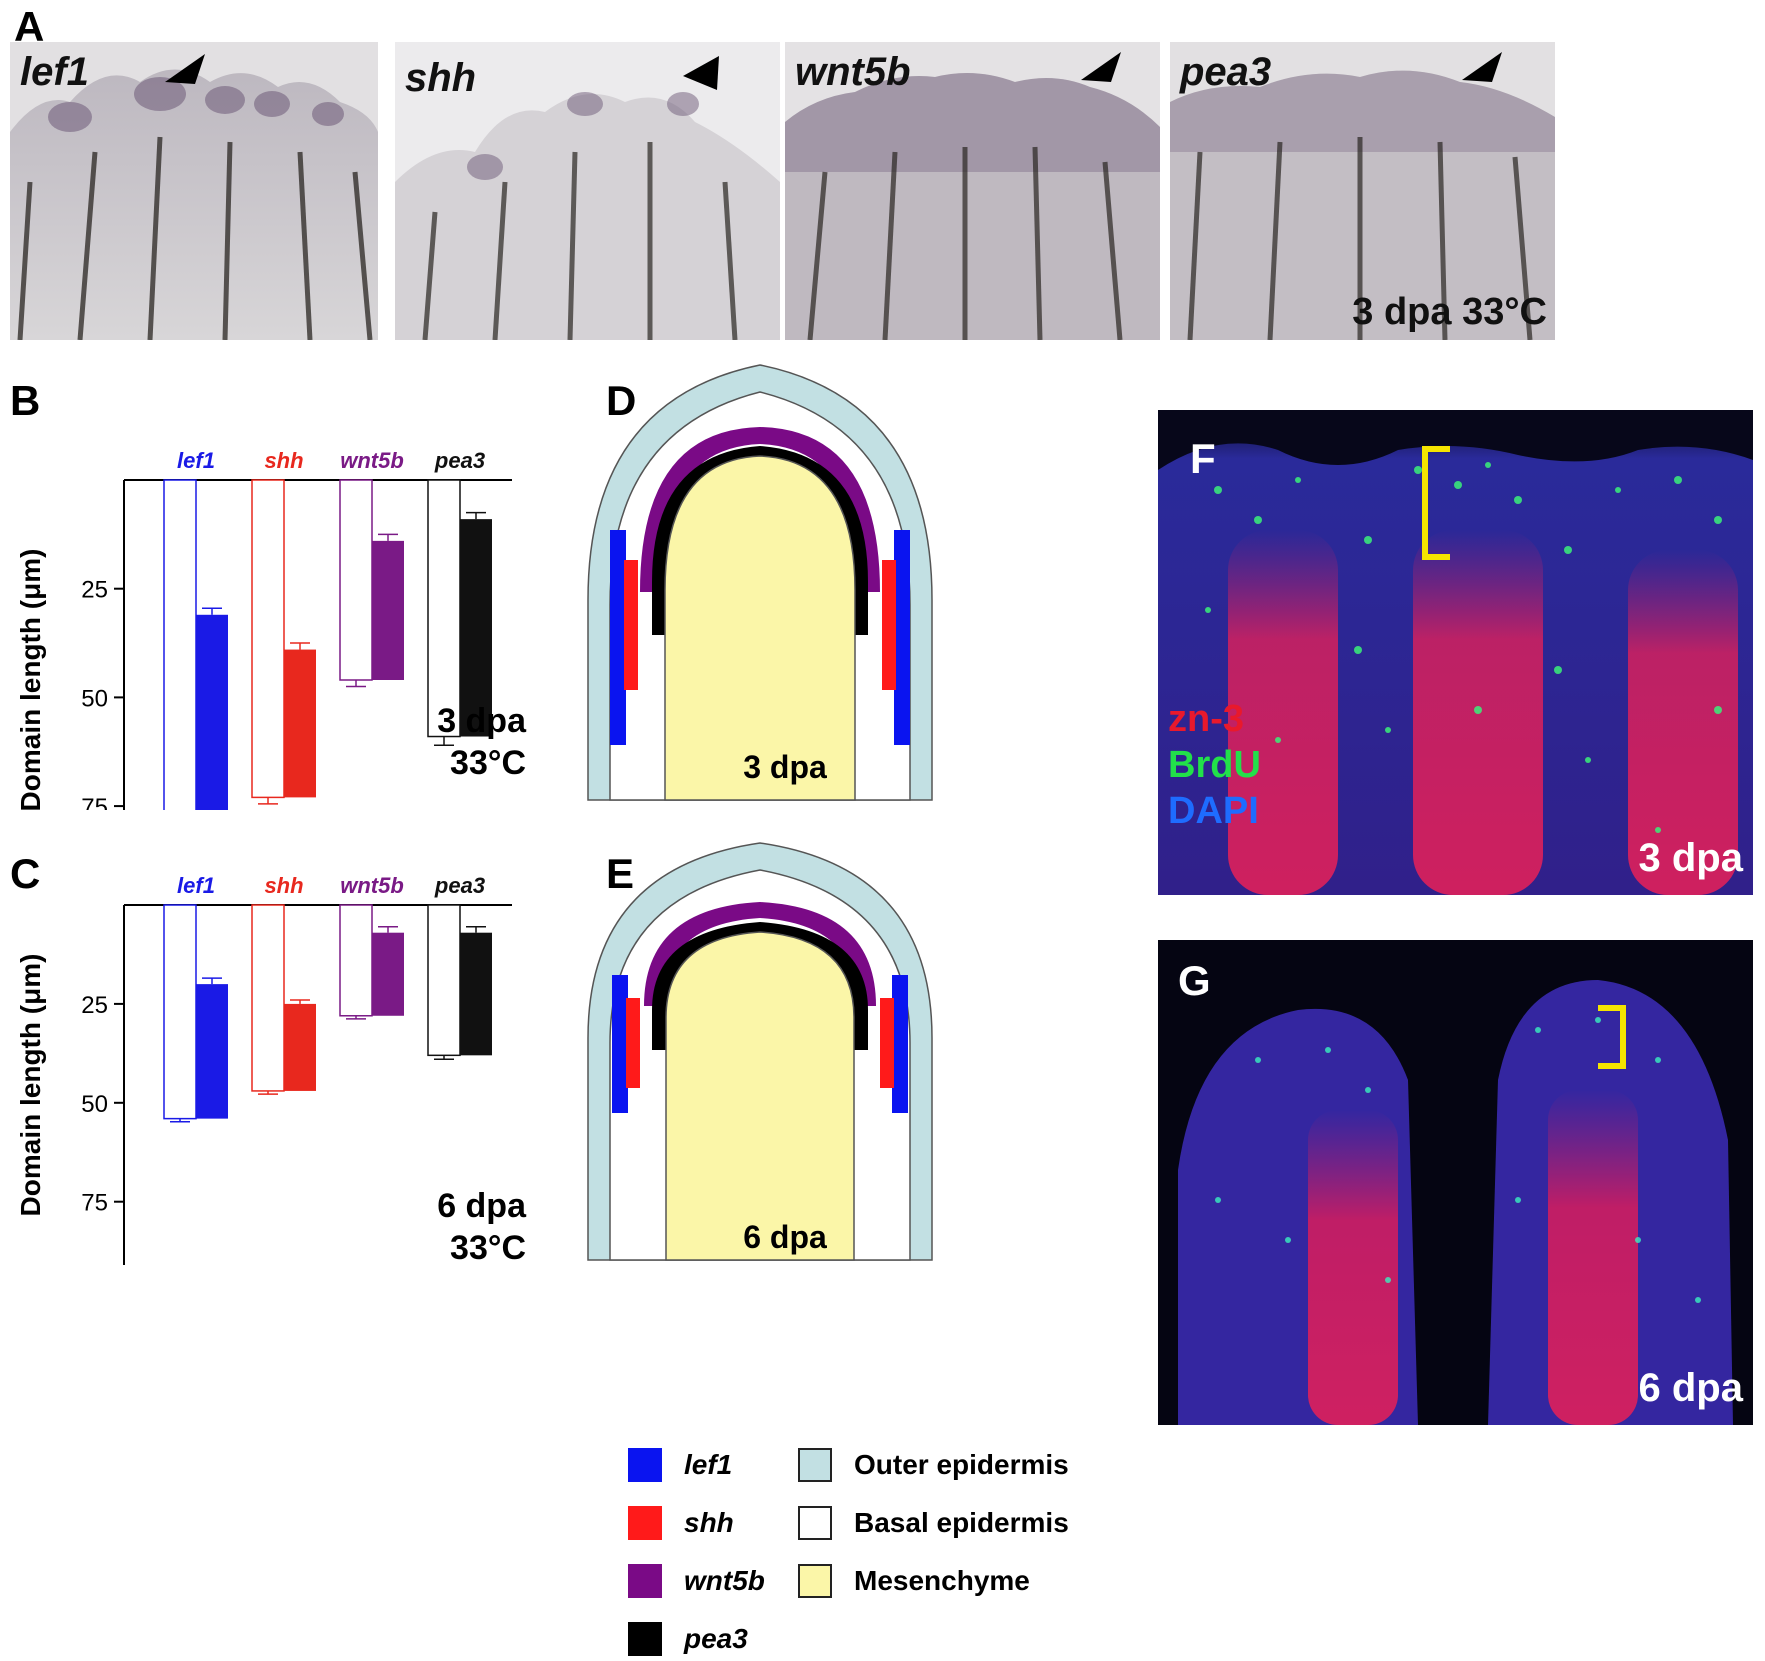  Describe the element at coordinates (1690, 1388) in the screenshot. I see `panel-g-caption: 6 dpa` at that location.